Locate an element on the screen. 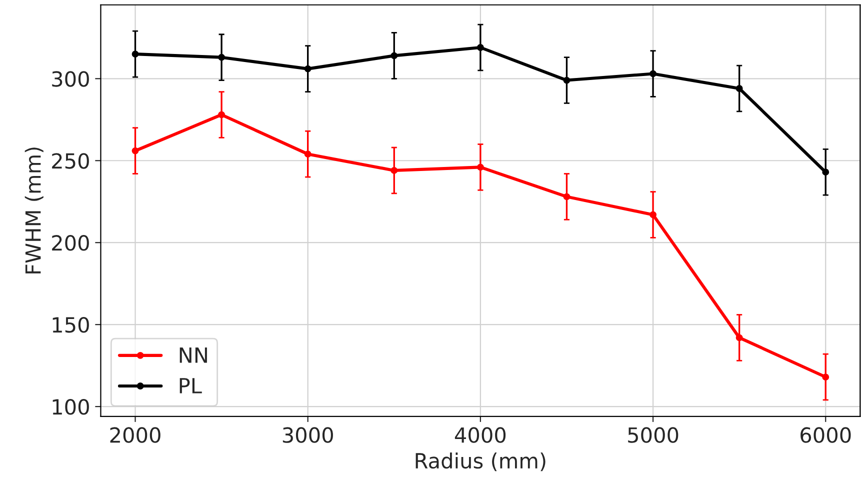  x-tick-label: 5000 is located at coordinates (653, 435).